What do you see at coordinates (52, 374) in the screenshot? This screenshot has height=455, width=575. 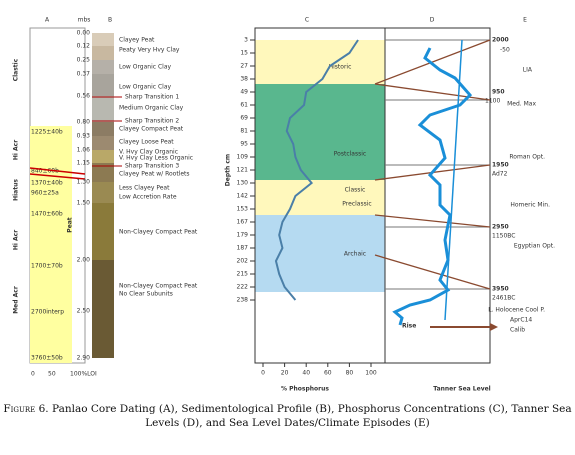 I see `x-tick-label: 50` at bounding box center [52, 374].